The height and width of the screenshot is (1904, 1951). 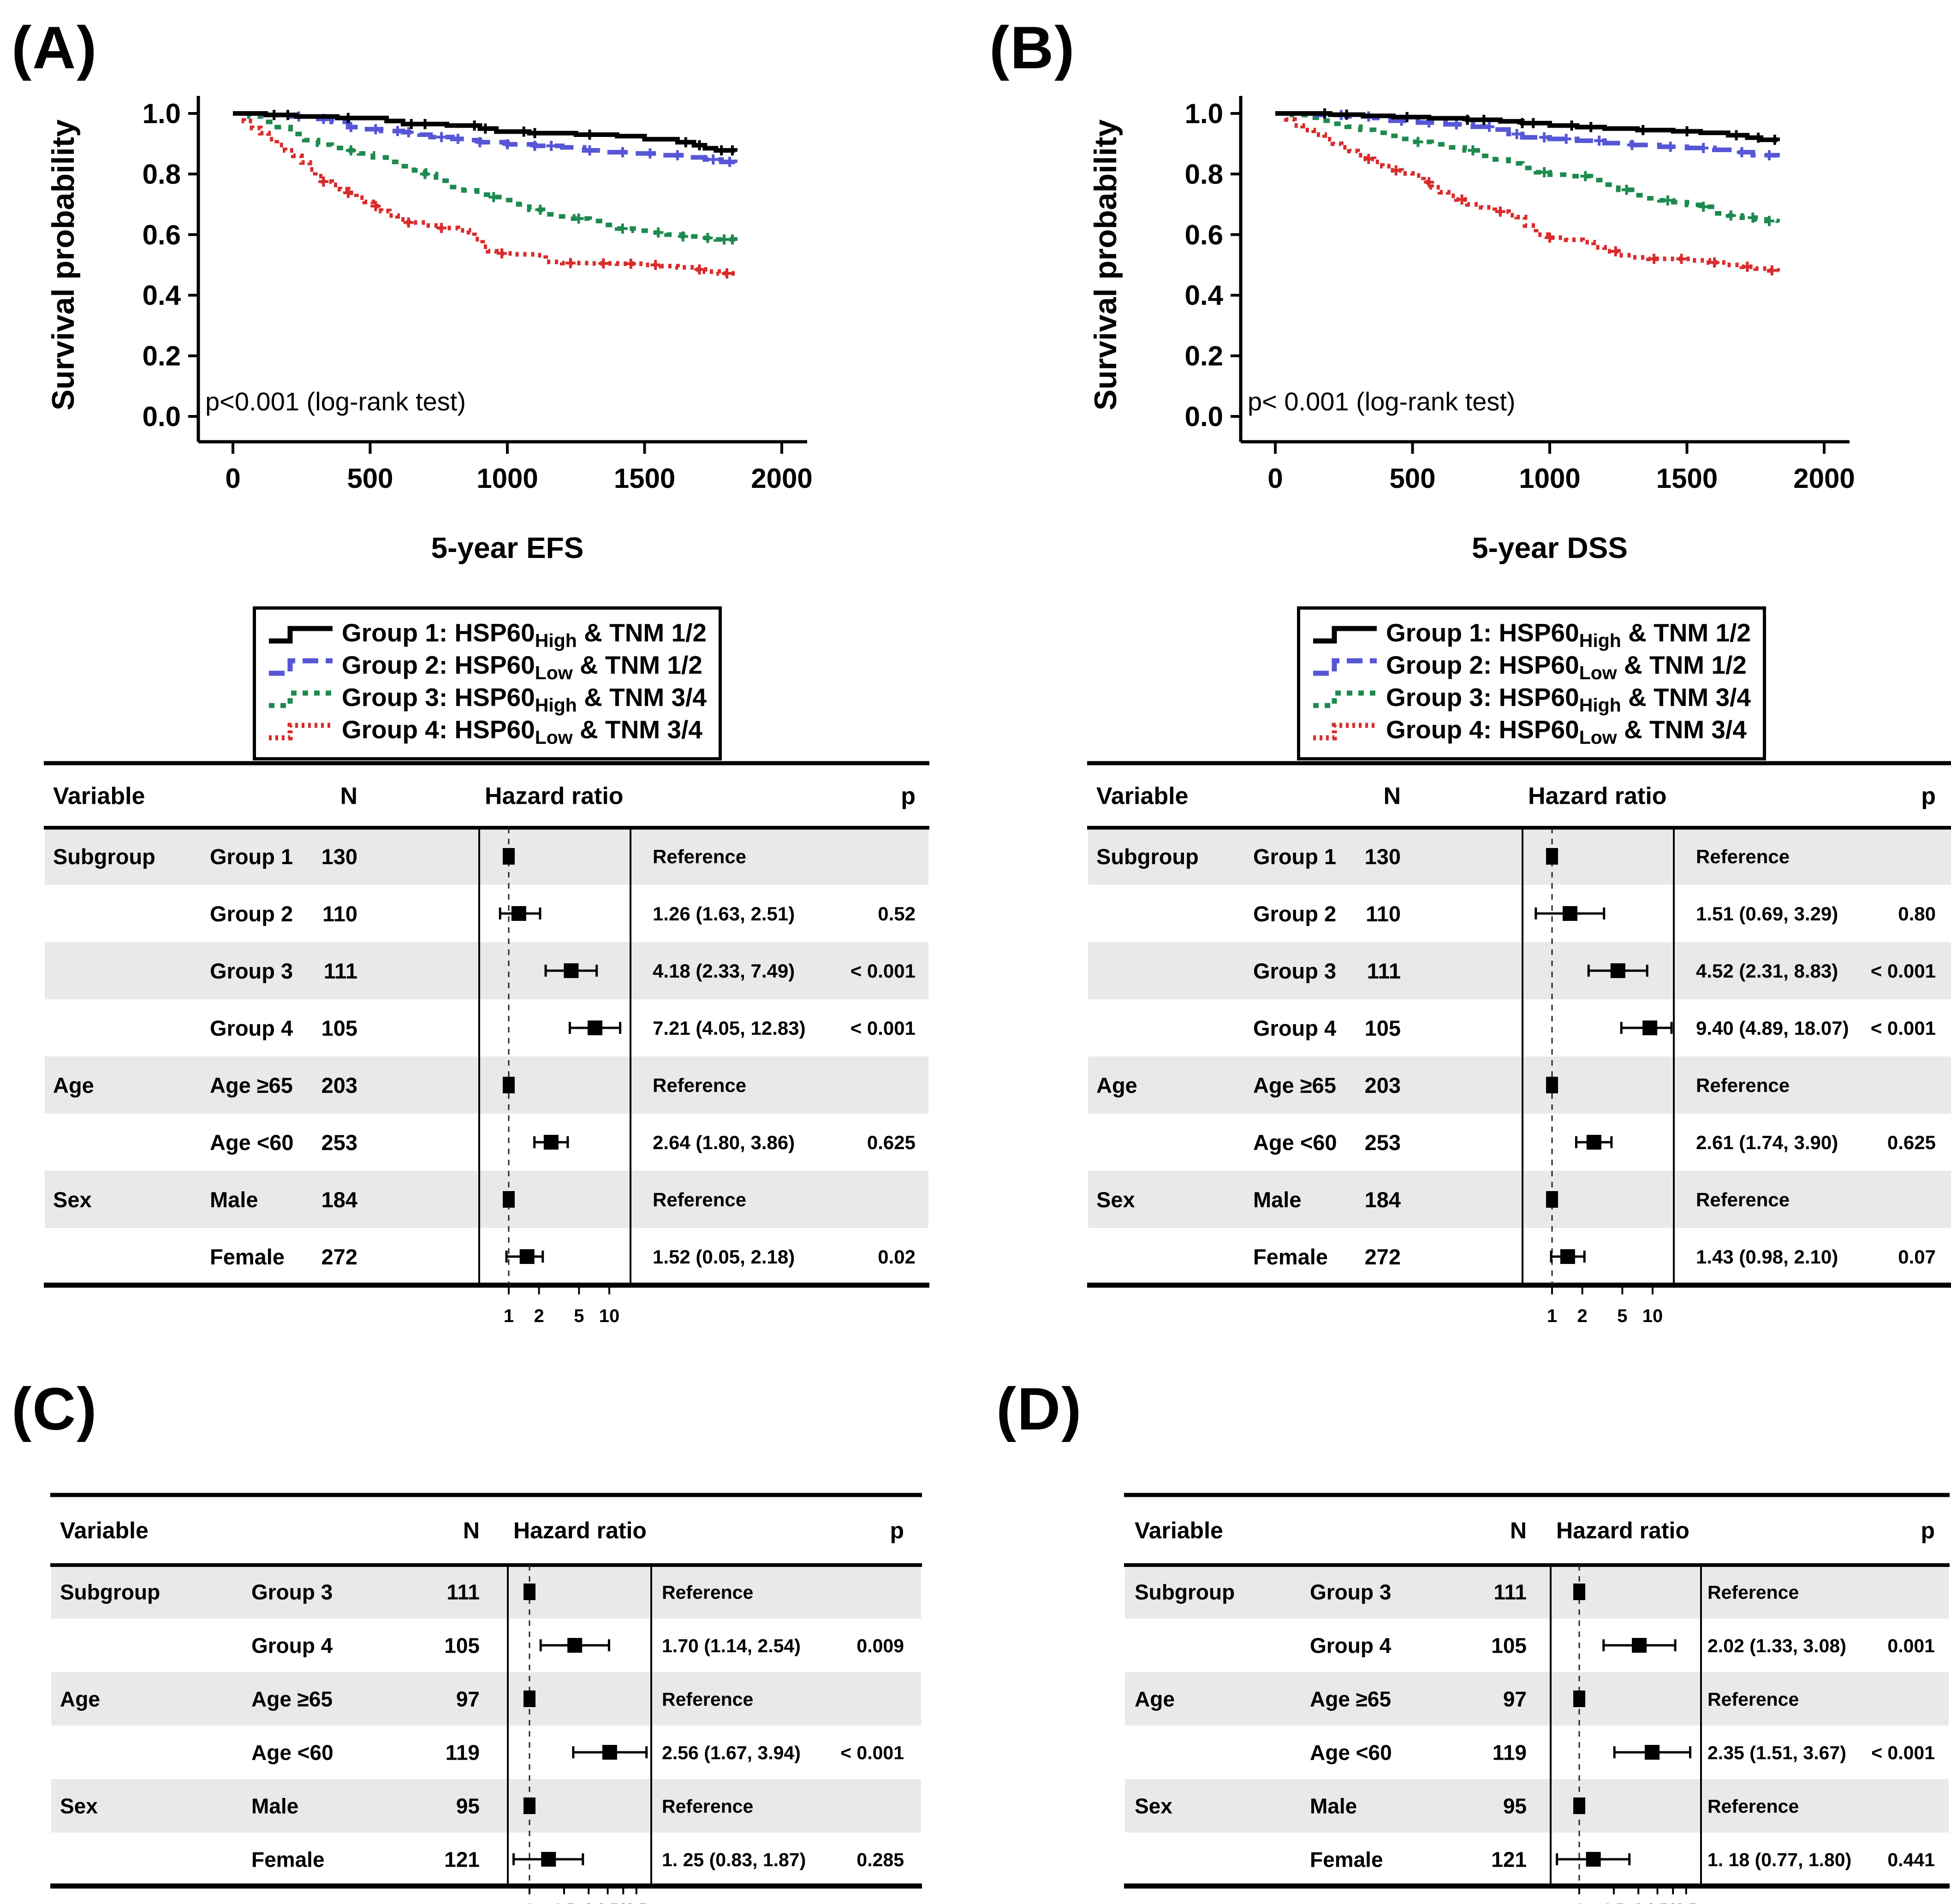 I want to click on forest-row: Sex Male 95 Reference, so click(x=1467, y=1806).